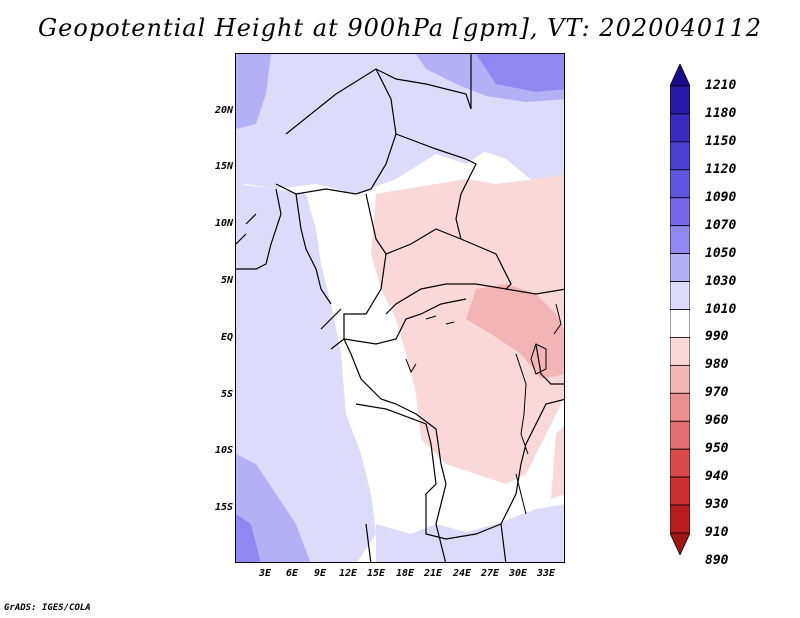  Describe the element at coordinates (721, 141) in the screenshot. I see `colorbar-label: 1150` at that location.